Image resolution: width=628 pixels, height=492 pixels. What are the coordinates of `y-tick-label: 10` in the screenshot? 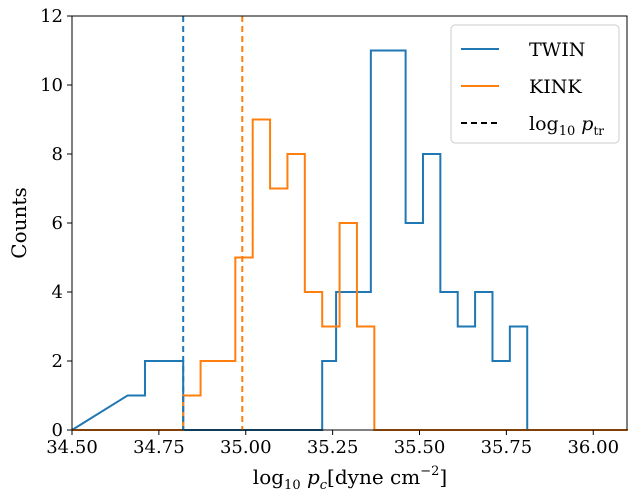 It's located at (51, 85).